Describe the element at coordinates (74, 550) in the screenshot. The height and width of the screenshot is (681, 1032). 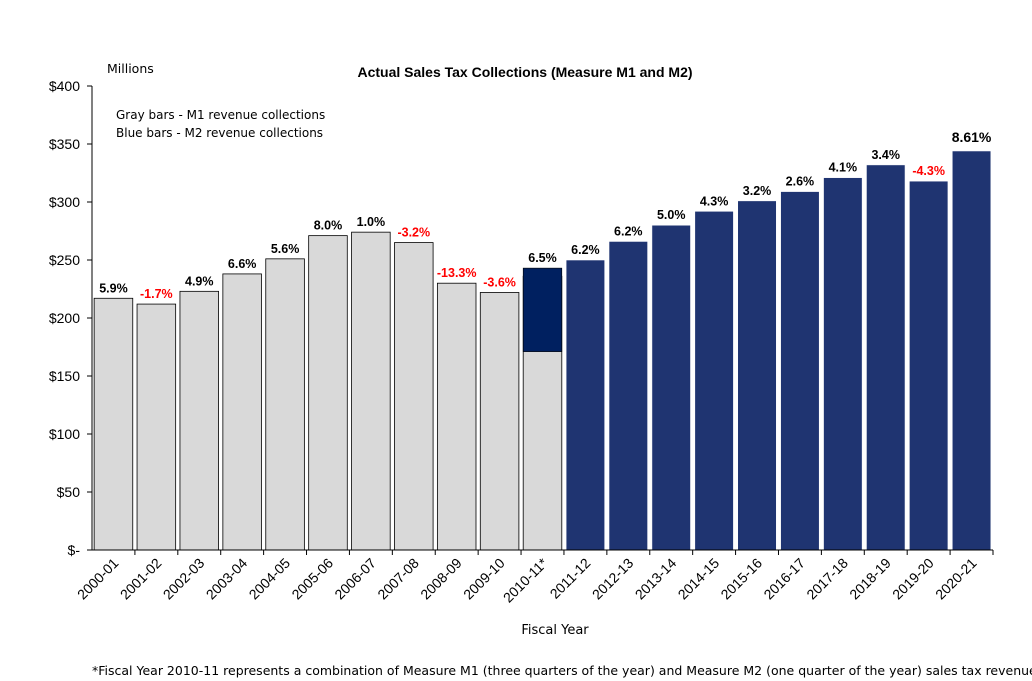
I see `y-tick-label: $-` at that location.